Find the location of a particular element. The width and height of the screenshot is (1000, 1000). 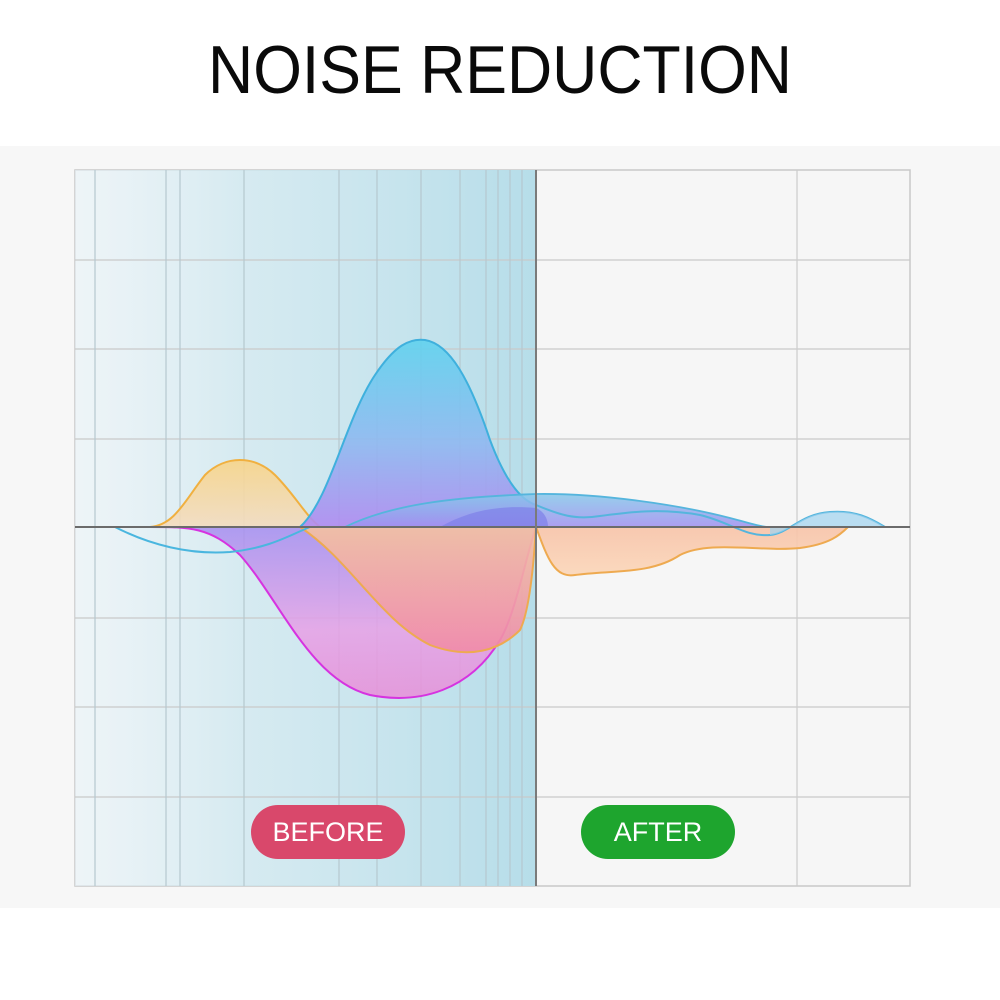

after-waves is located at coordinates (663, 540).